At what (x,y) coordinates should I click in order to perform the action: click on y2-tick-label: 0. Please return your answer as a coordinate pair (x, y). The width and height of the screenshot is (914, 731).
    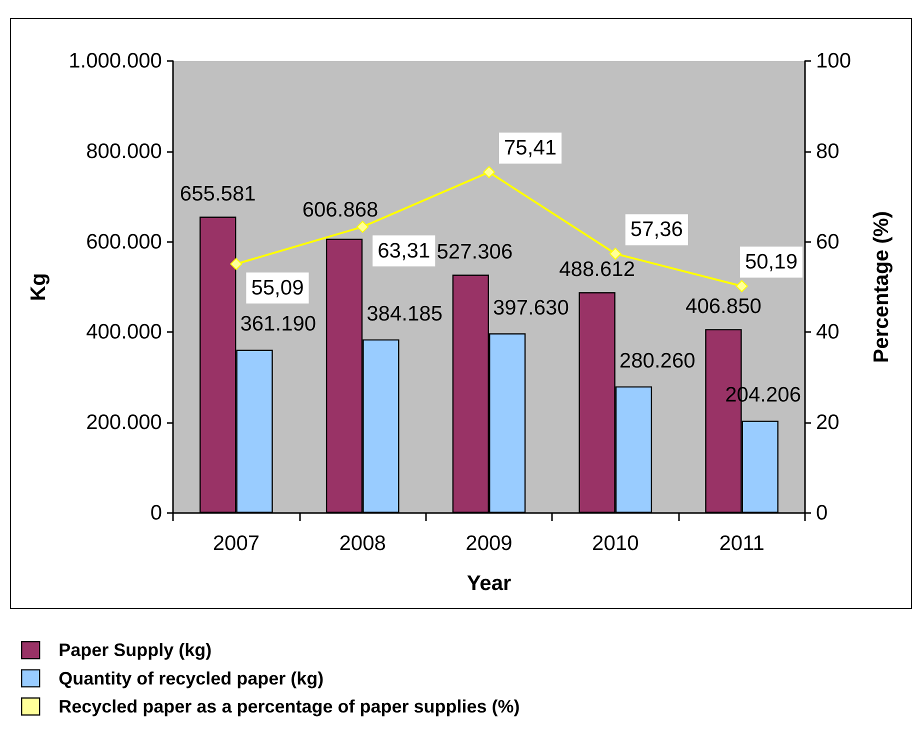
    Looking at the image, I should click on (822, 513).